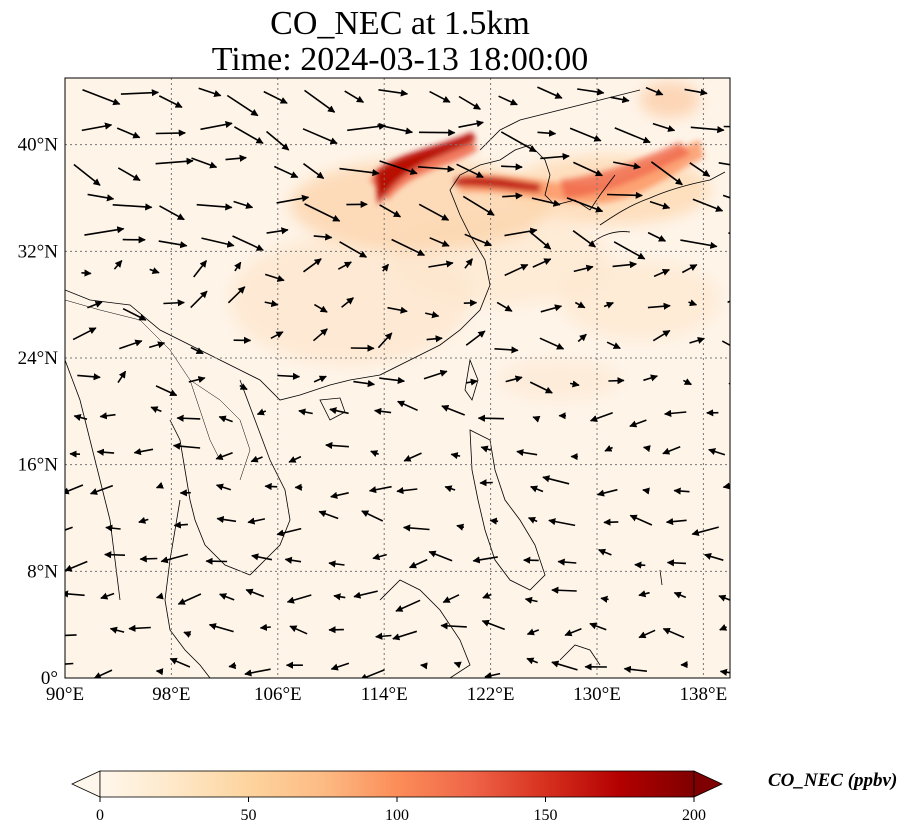  I want to click on colorbar-ticks: 0 50 100 150 200, so click(401, 810).